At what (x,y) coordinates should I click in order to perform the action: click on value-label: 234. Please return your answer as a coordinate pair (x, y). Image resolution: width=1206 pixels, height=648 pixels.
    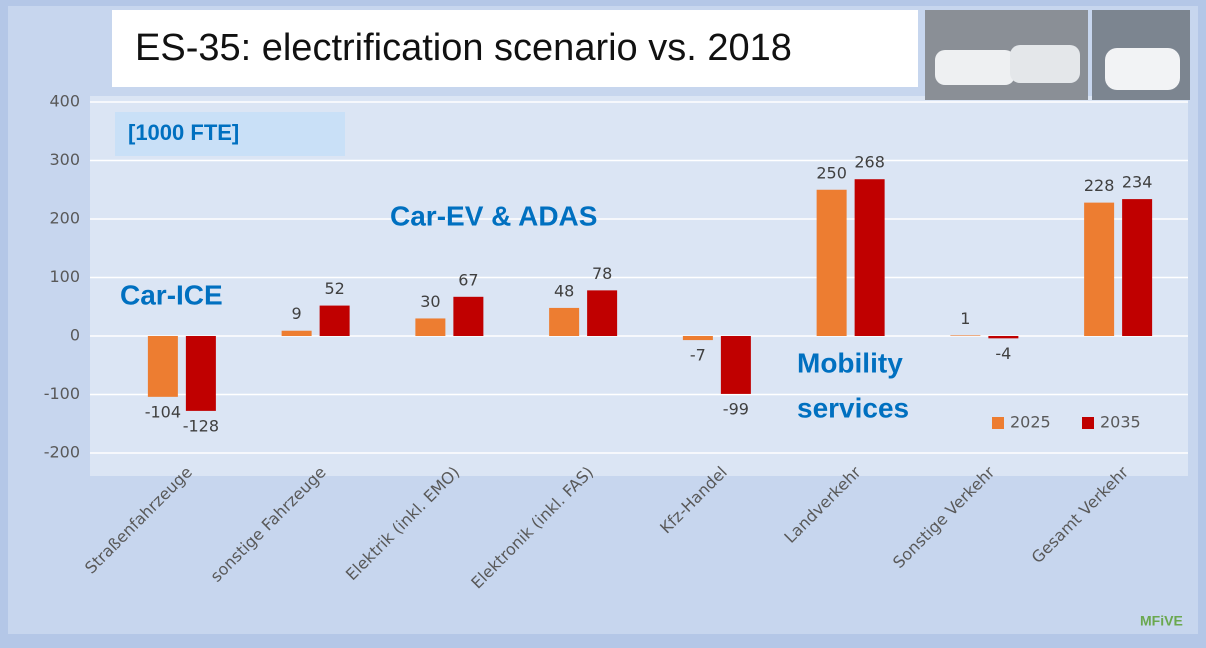
    Looking at the image, I should click on (1137, 182).